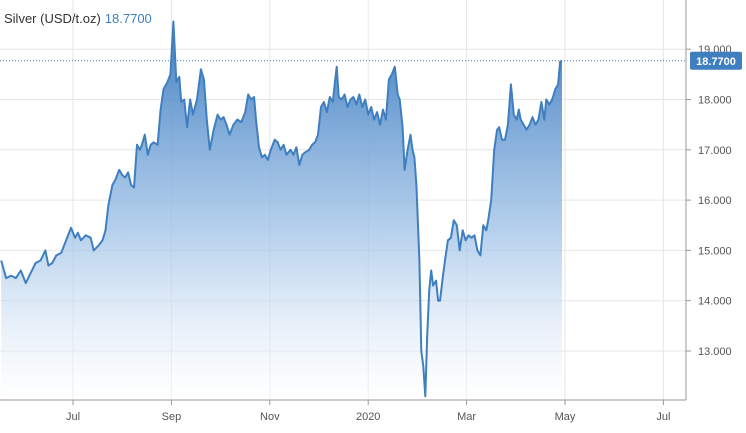 The height and width of the screenshot is (433, 746). Describe the element at coordinates (715, 302) in the screenshot. I see `y-tick-label: 14.000` at that location.